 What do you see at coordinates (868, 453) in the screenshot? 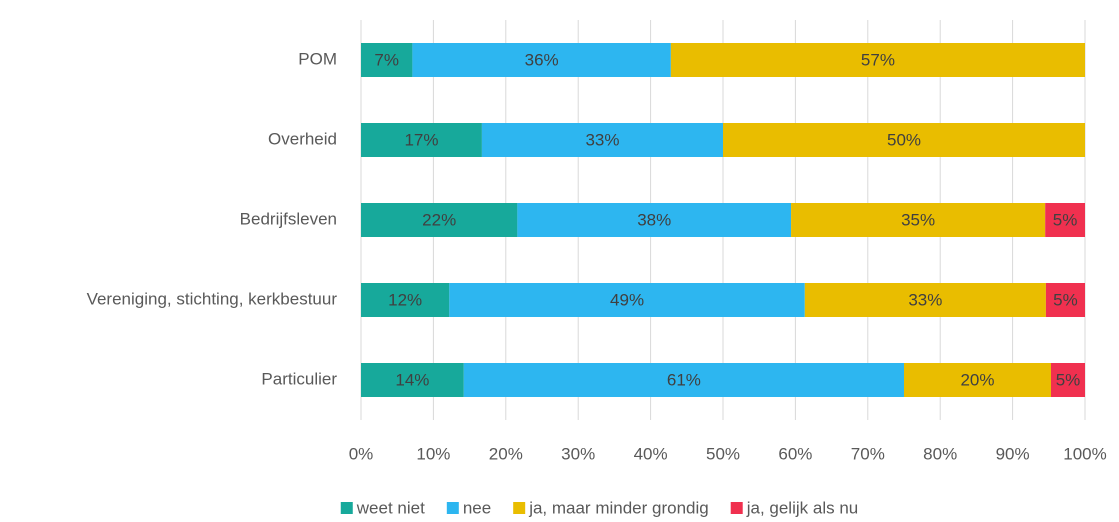
I see `x-tick-label: 70%` at bounding box center [868, 453].